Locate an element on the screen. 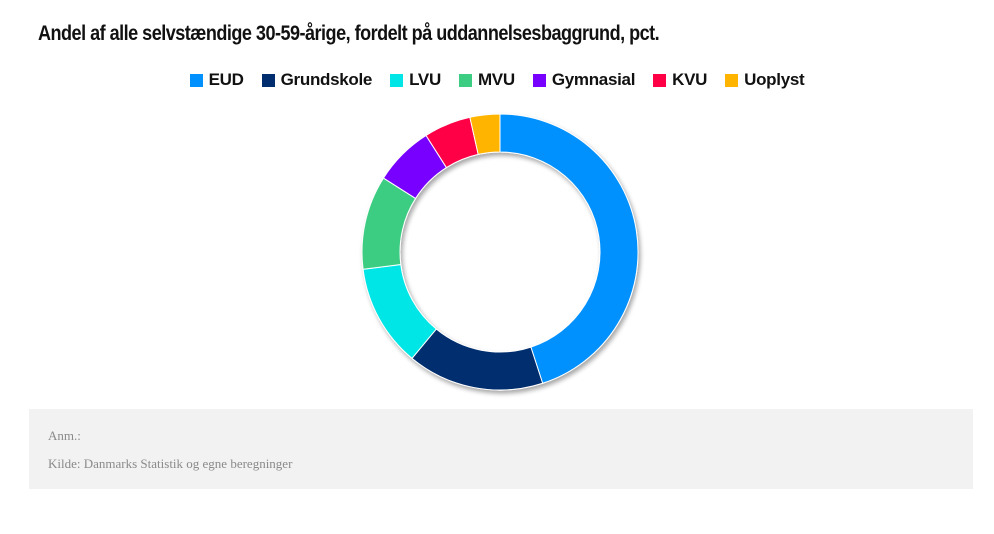 The image size is (994, 534). note-annotation: Anm.: is located at coordinates (64, 435).